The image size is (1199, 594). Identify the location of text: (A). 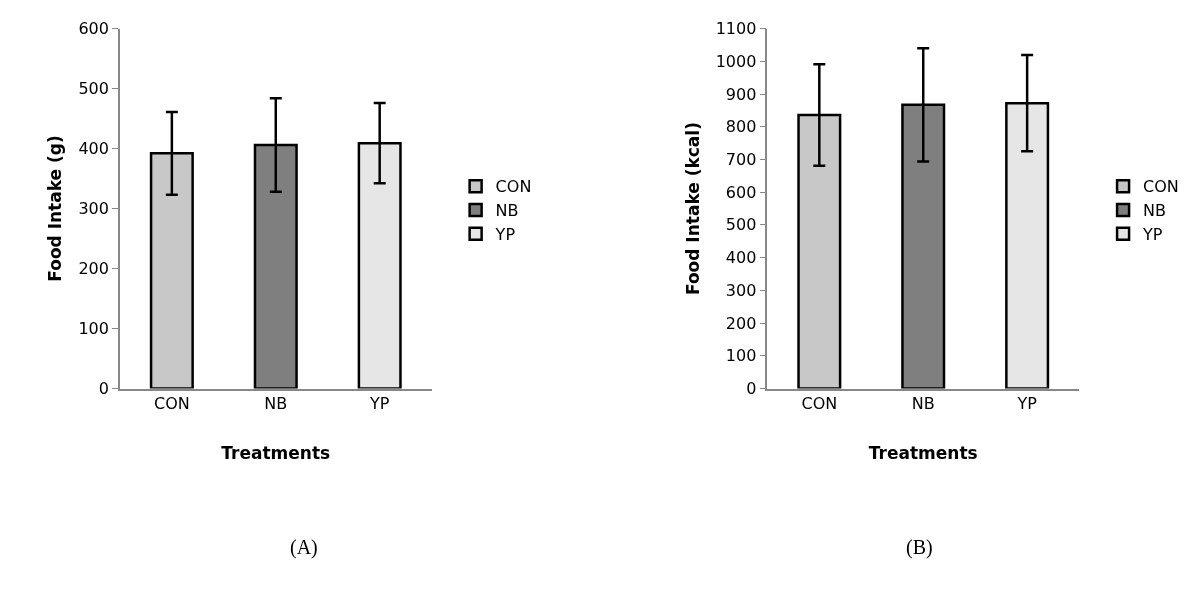
(304, 547).